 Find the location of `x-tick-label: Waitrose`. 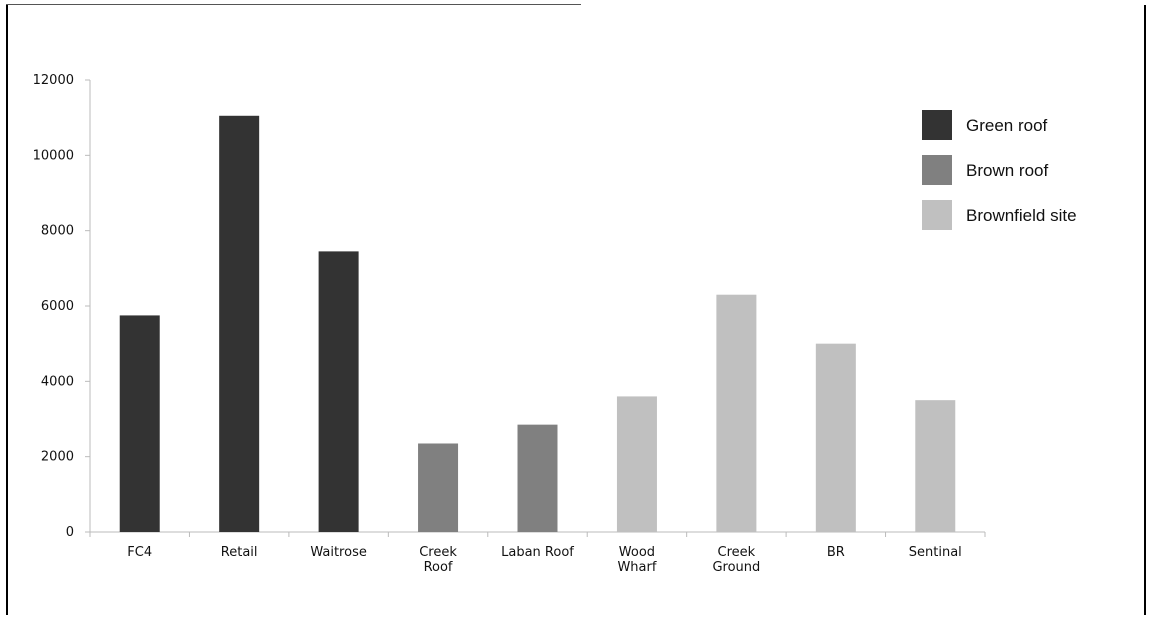

x-tick-label: Waitrose is located at coordinates (338, 552).